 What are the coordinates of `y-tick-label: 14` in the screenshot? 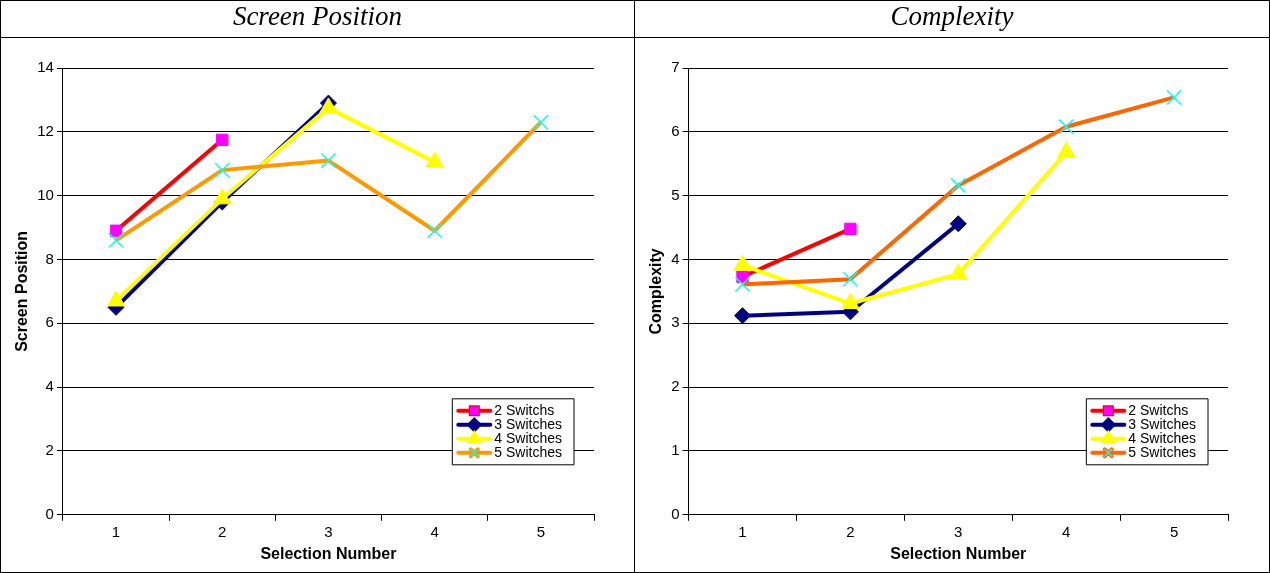 It's located at (45, 67).